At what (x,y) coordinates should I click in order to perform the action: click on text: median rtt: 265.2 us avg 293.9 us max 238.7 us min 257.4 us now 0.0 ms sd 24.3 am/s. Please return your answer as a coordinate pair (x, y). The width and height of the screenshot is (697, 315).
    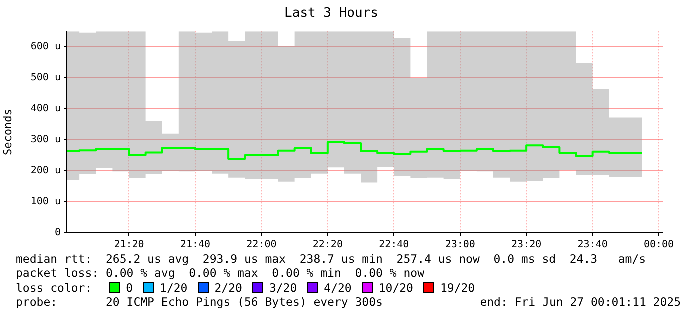
    Looking at the image, I should click on (331, 259).